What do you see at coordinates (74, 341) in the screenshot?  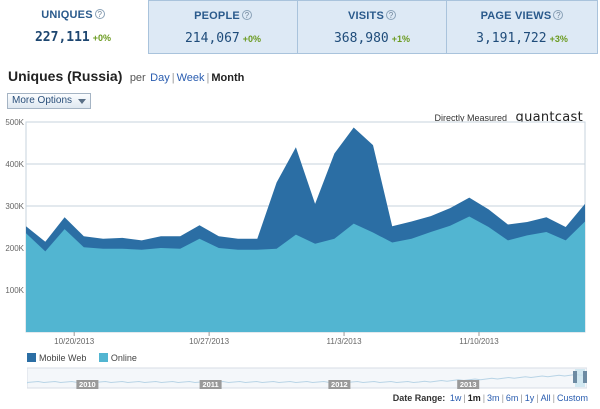 I see `x-tick-label: 10/20/2013` at bounding box center [74, 341].